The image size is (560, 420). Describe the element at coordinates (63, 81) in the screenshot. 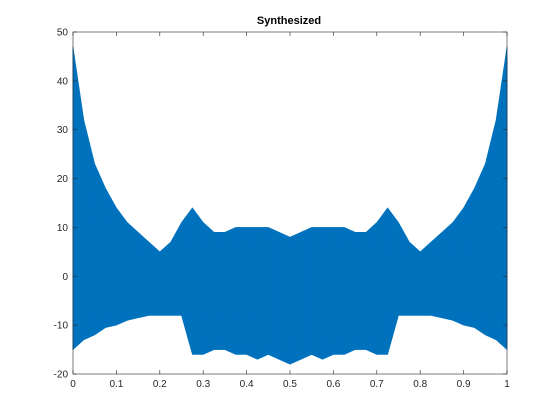

I see `y-tick-label: 40` at that location.